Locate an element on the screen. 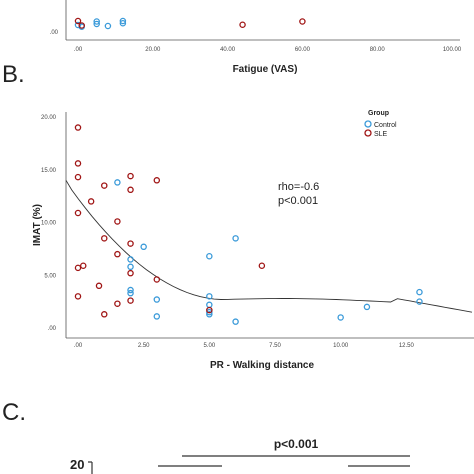  chart-a-x-tick-label: 60.00 is located at coordinates (303, 50).